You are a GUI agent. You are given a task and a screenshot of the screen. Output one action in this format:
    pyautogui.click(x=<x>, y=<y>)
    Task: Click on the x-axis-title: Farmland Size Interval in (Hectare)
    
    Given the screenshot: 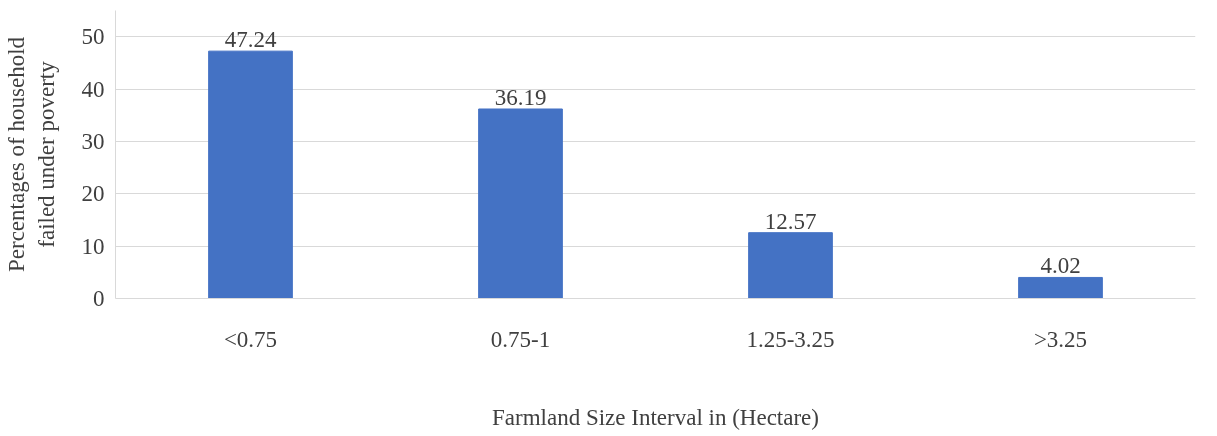 What is the action you would take?
    pyautogui.click(x=655, y=417)
    